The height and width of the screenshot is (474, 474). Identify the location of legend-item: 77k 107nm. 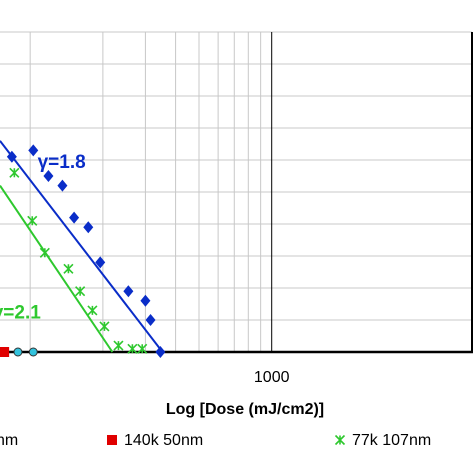
(382, 440).